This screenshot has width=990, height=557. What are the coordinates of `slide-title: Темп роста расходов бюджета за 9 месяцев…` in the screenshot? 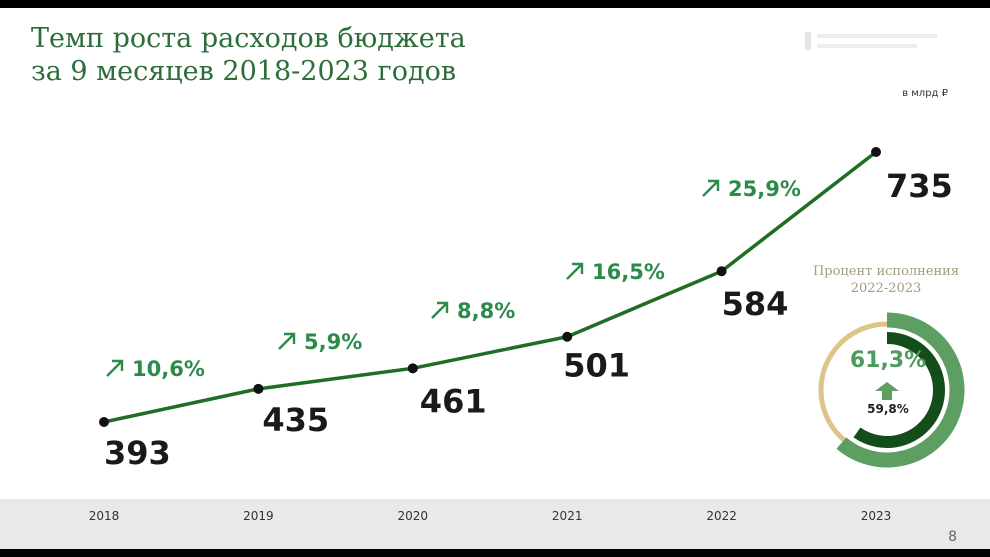 It's located at (248, 55).